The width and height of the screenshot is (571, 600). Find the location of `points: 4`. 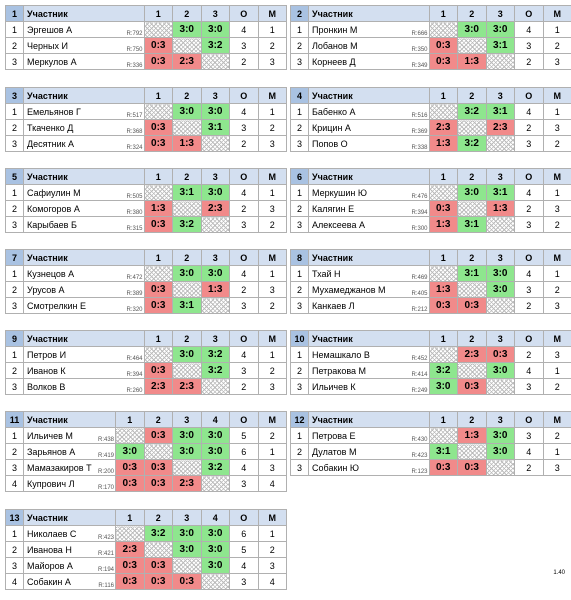

points: 4 is located at coordinates (244, 192).